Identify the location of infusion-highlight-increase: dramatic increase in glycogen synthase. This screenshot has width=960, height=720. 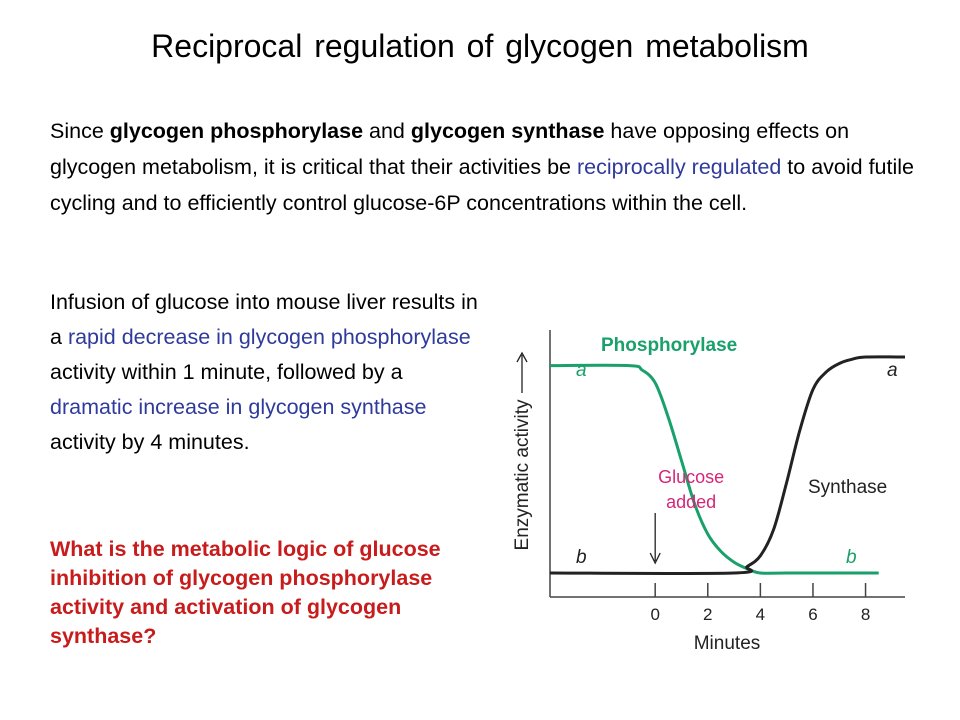
(238, 407).